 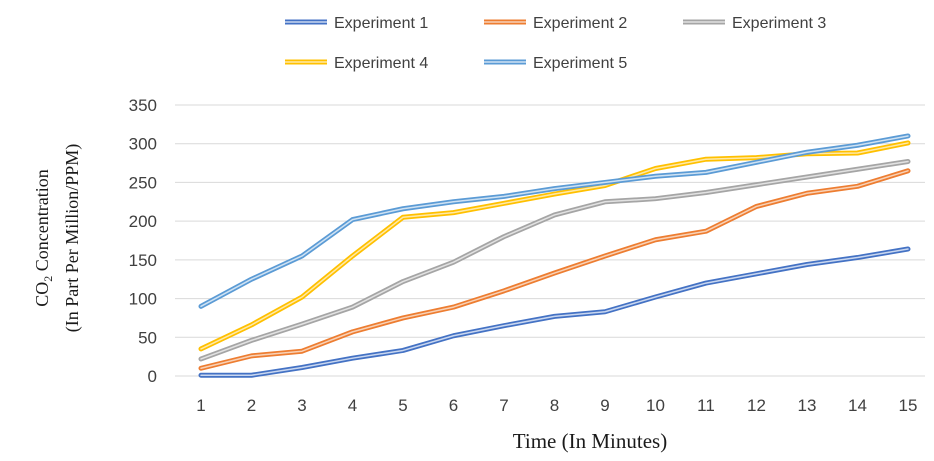 What do you see at coordinates (580, 23) in the screenshot?
I see `legend-label: Experiment 2` at bounding box center [580, 23].